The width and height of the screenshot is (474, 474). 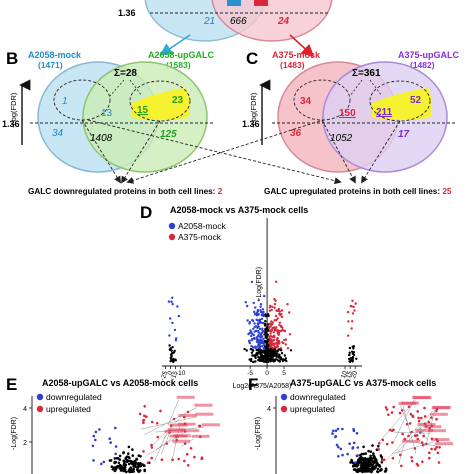 I want to click on panel-b-sigma-pointer, so click(x=117, y=88).